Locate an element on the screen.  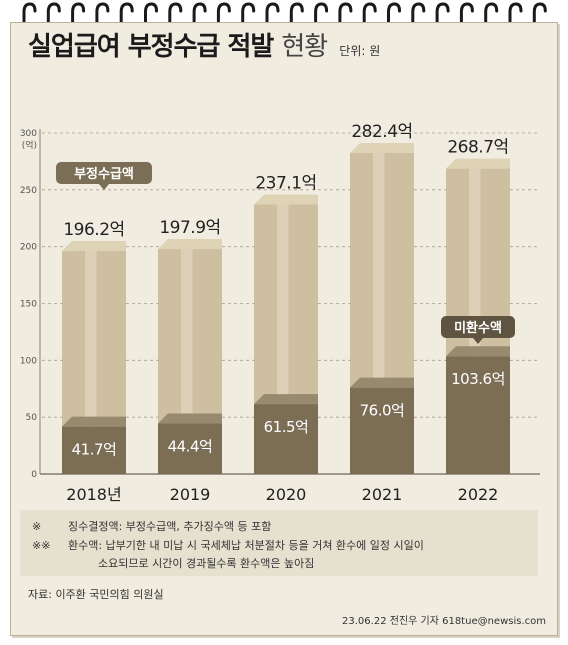
data-label-unrecovered: 103.6억 is located at coordinates (478, 379).